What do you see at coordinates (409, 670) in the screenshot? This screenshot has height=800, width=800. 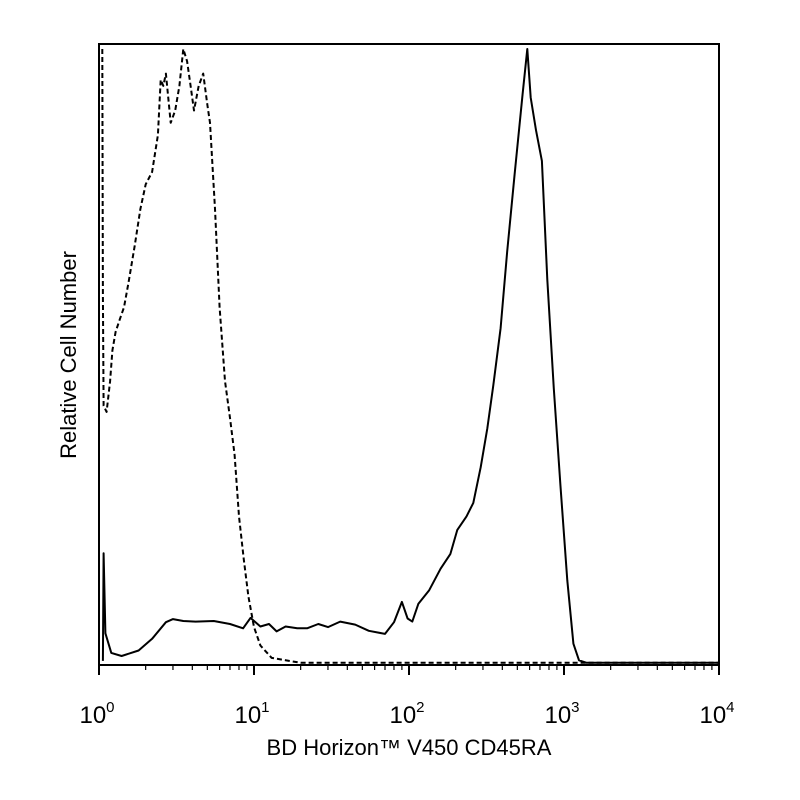 I see `x-ticks` at bounding box center [409, 670].